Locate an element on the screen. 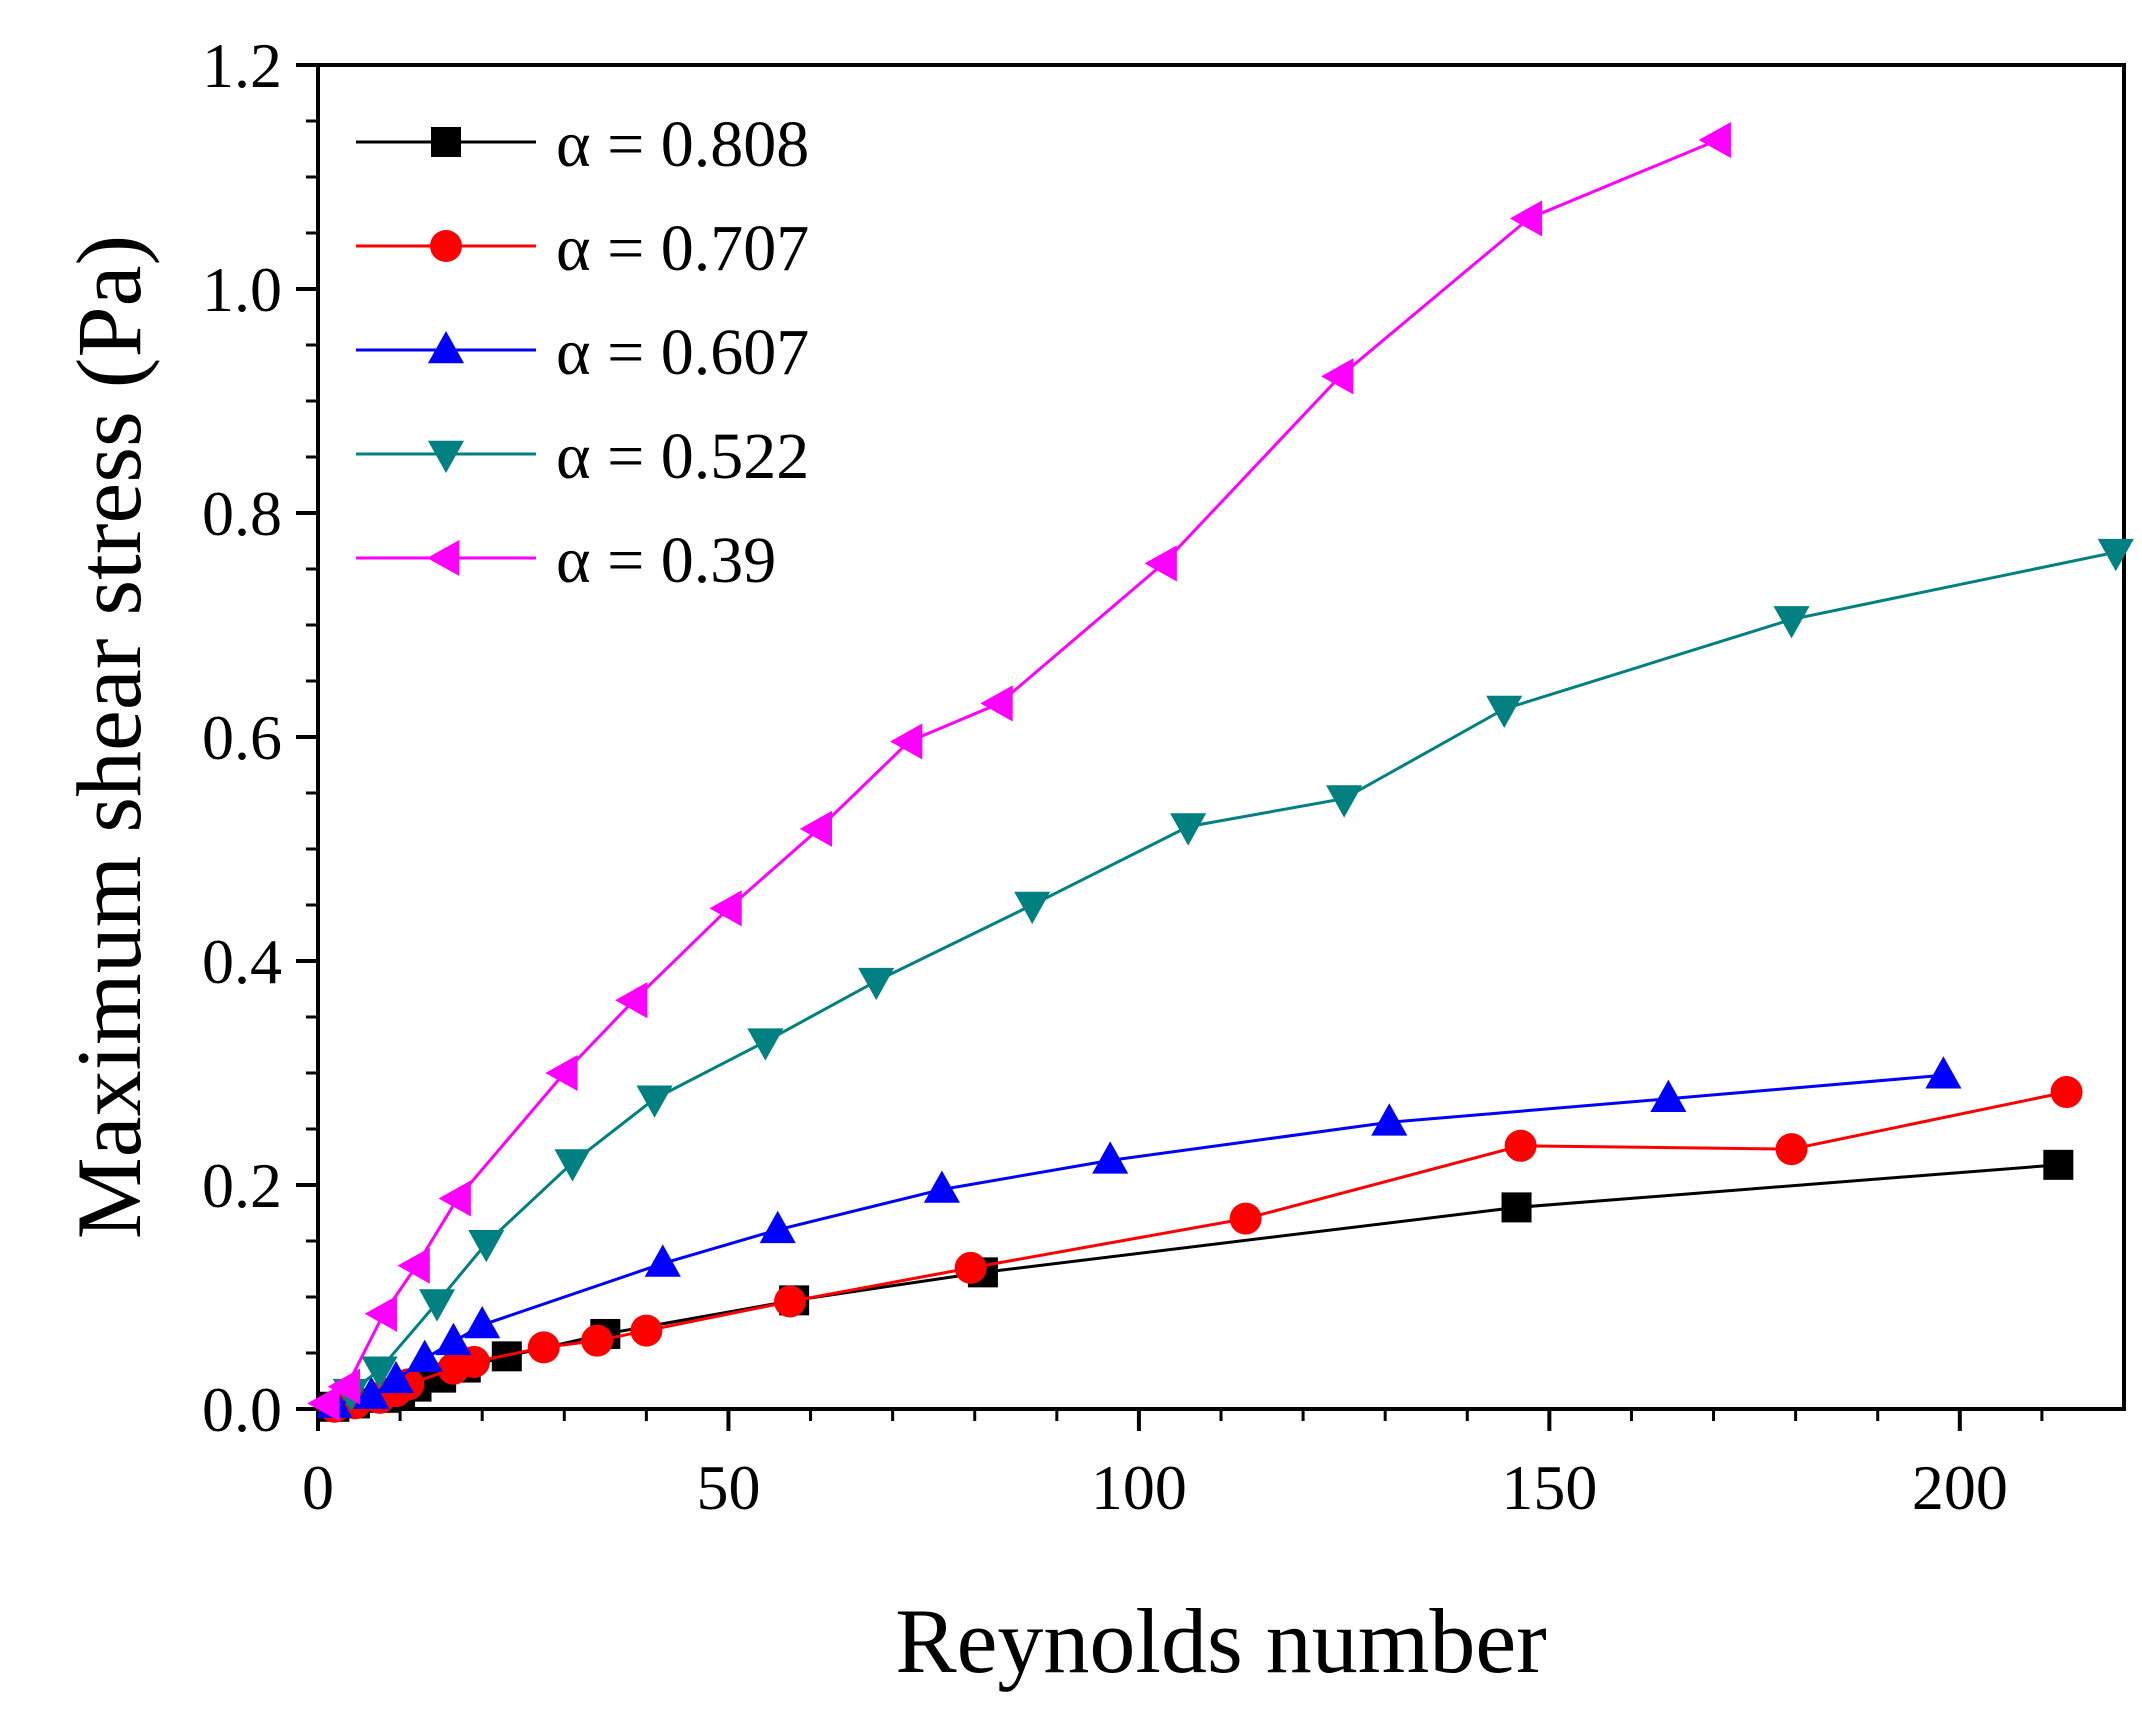  legend-item-2: α = 0.707 is located at coordinates (582, 248).